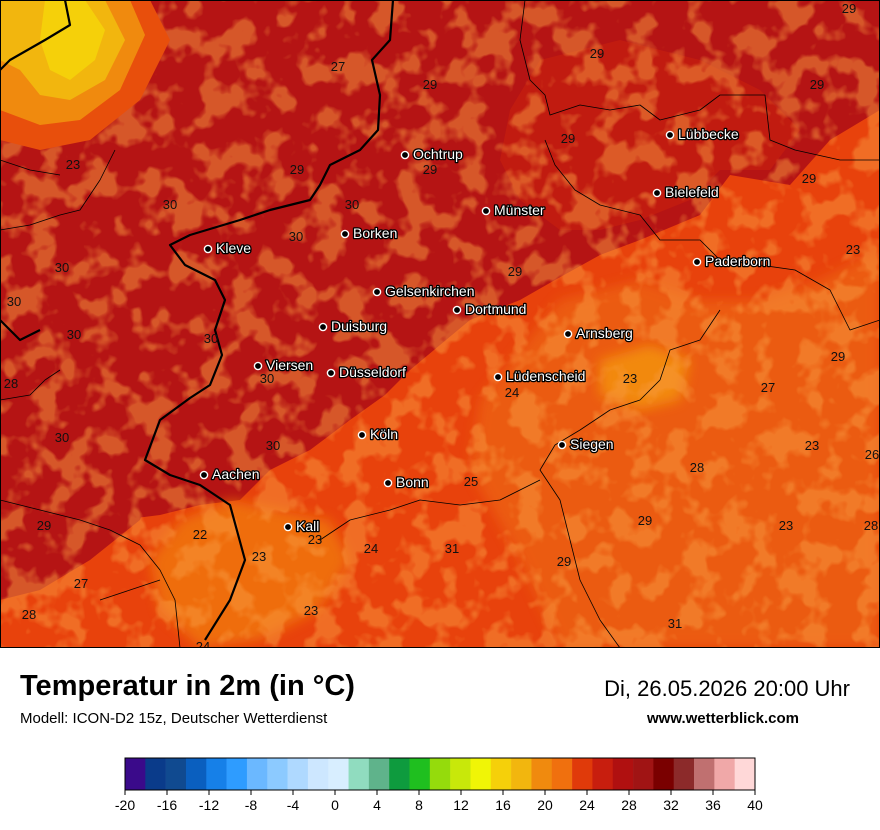 The height and width of the screenshot is (830, 880). I want to click on city-label: Bonn, so click(412, 482).